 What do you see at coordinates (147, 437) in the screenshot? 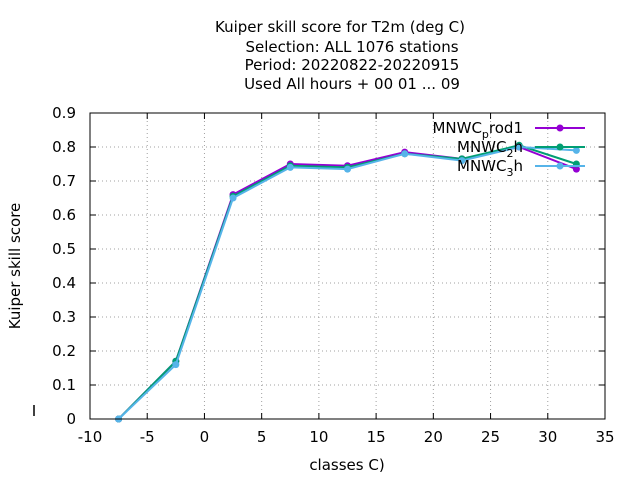
I see `x-tick-label: -5` at bounding box center [147, 437].